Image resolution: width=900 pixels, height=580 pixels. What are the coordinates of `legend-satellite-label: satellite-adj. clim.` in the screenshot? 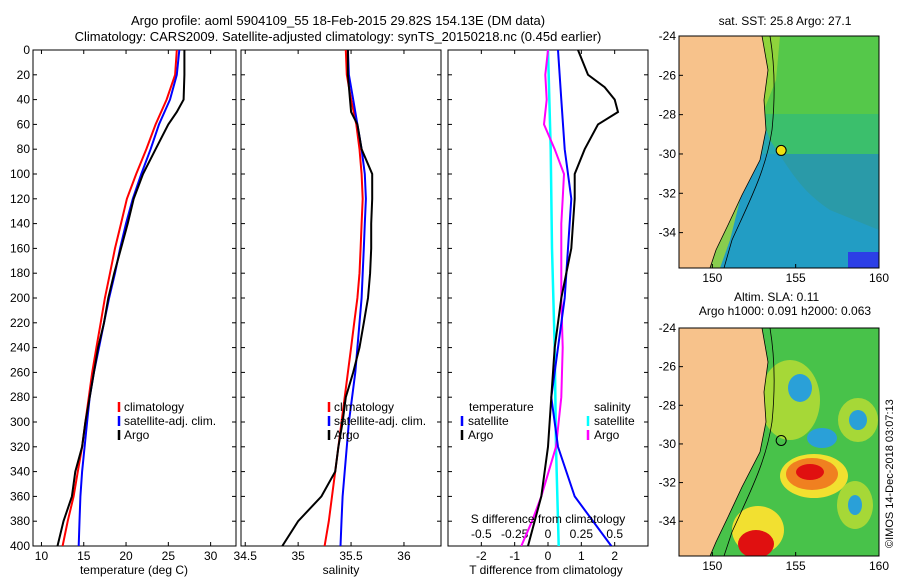 It's located at (380, 421).